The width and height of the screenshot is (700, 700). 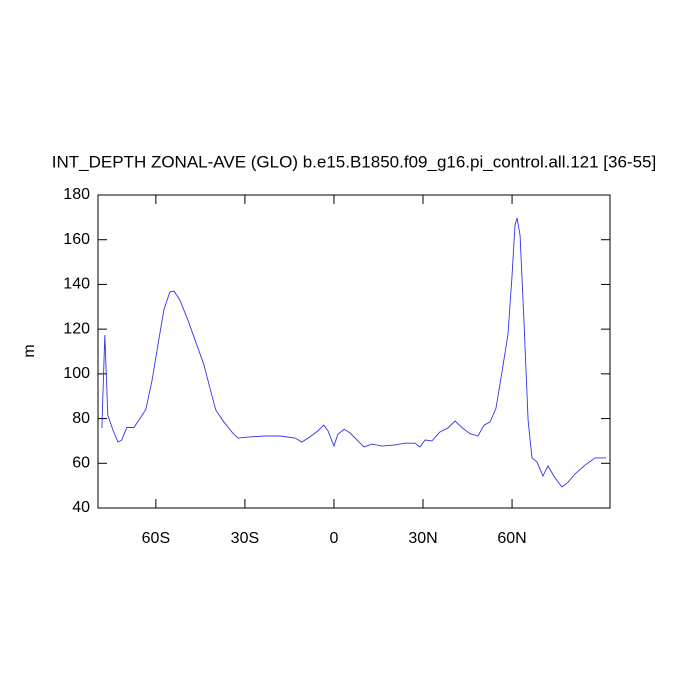 I want to click on y-tick-label: 160, so click(x=76, y=239).